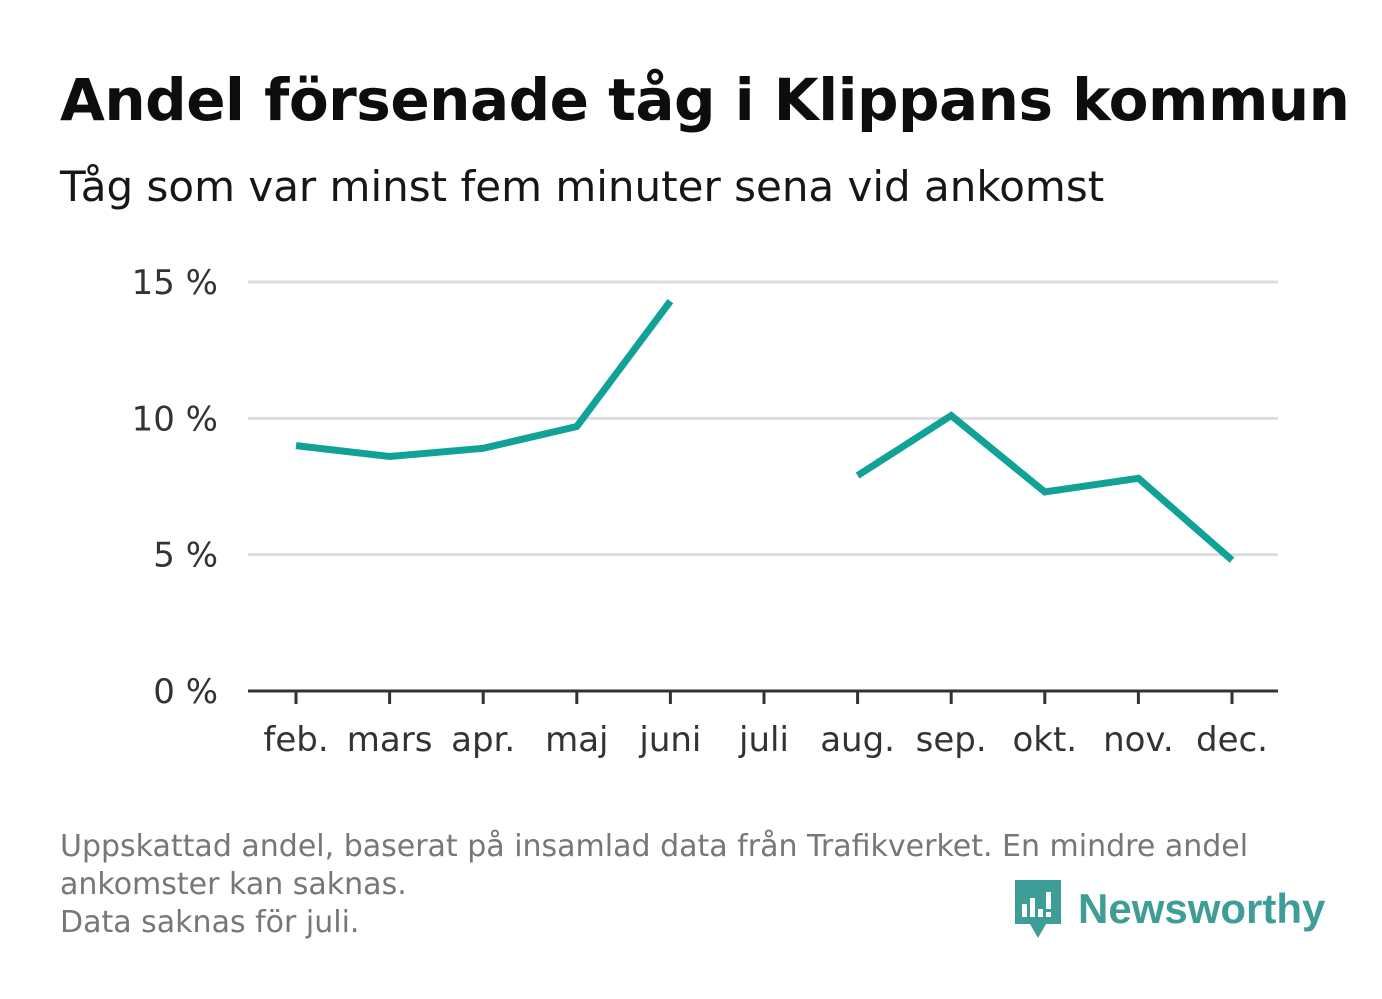 This screenshot has width=1382, height=999. I want to click on x-tick-label: apr., so click(483, 740).